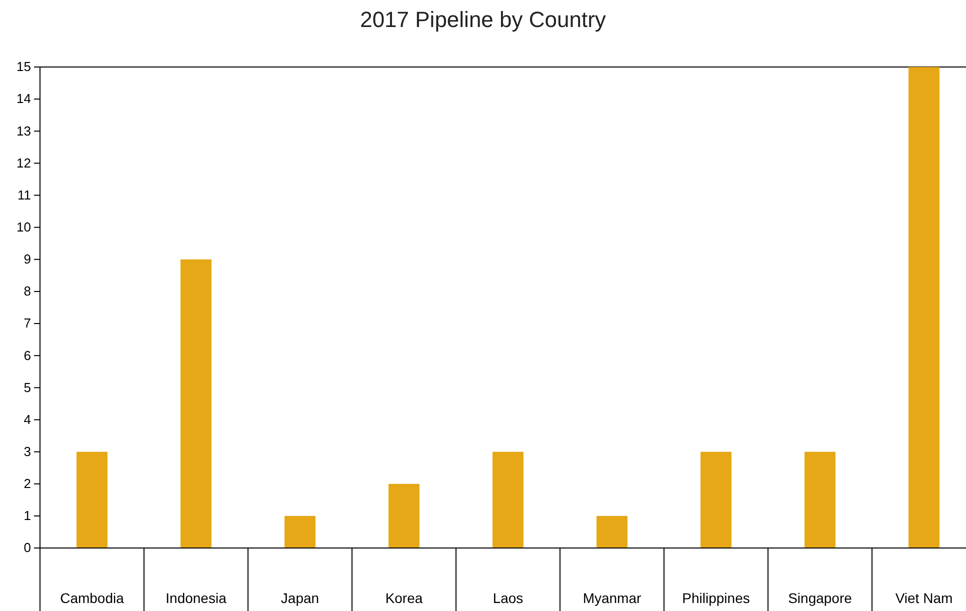 The width and height of the screenshot is (966, 611). I want to click on x-tick-label: Cambodia, so click(92, 598).